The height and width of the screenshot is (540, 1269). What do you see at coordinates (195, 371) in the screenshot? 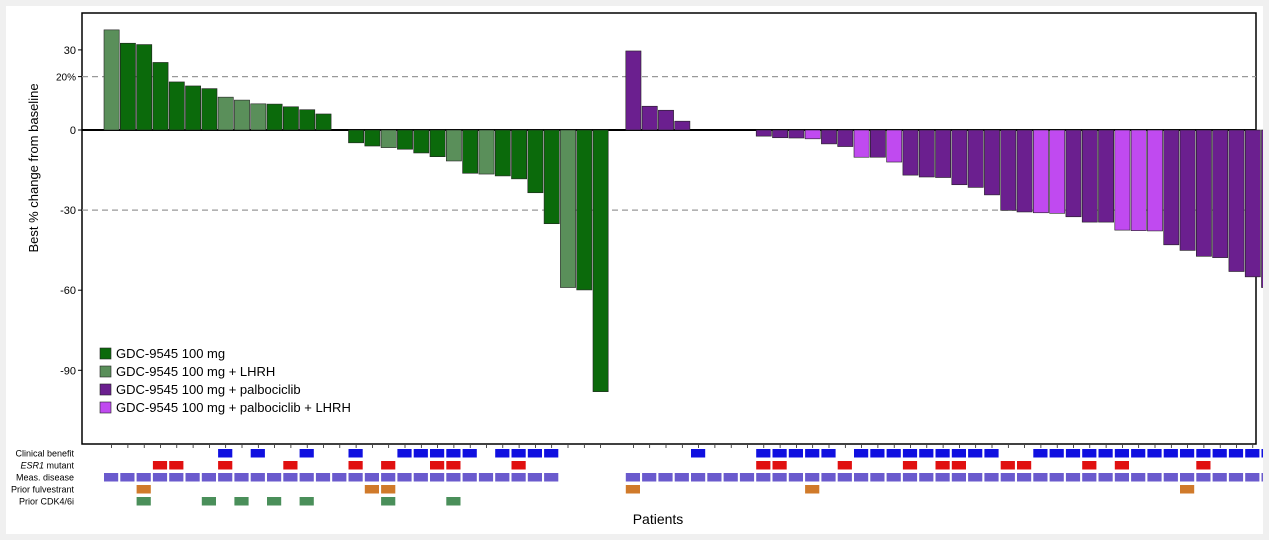
I see `legend-label: GDC-9545 100 mg + LHRH` at bounding box center [195, 371].